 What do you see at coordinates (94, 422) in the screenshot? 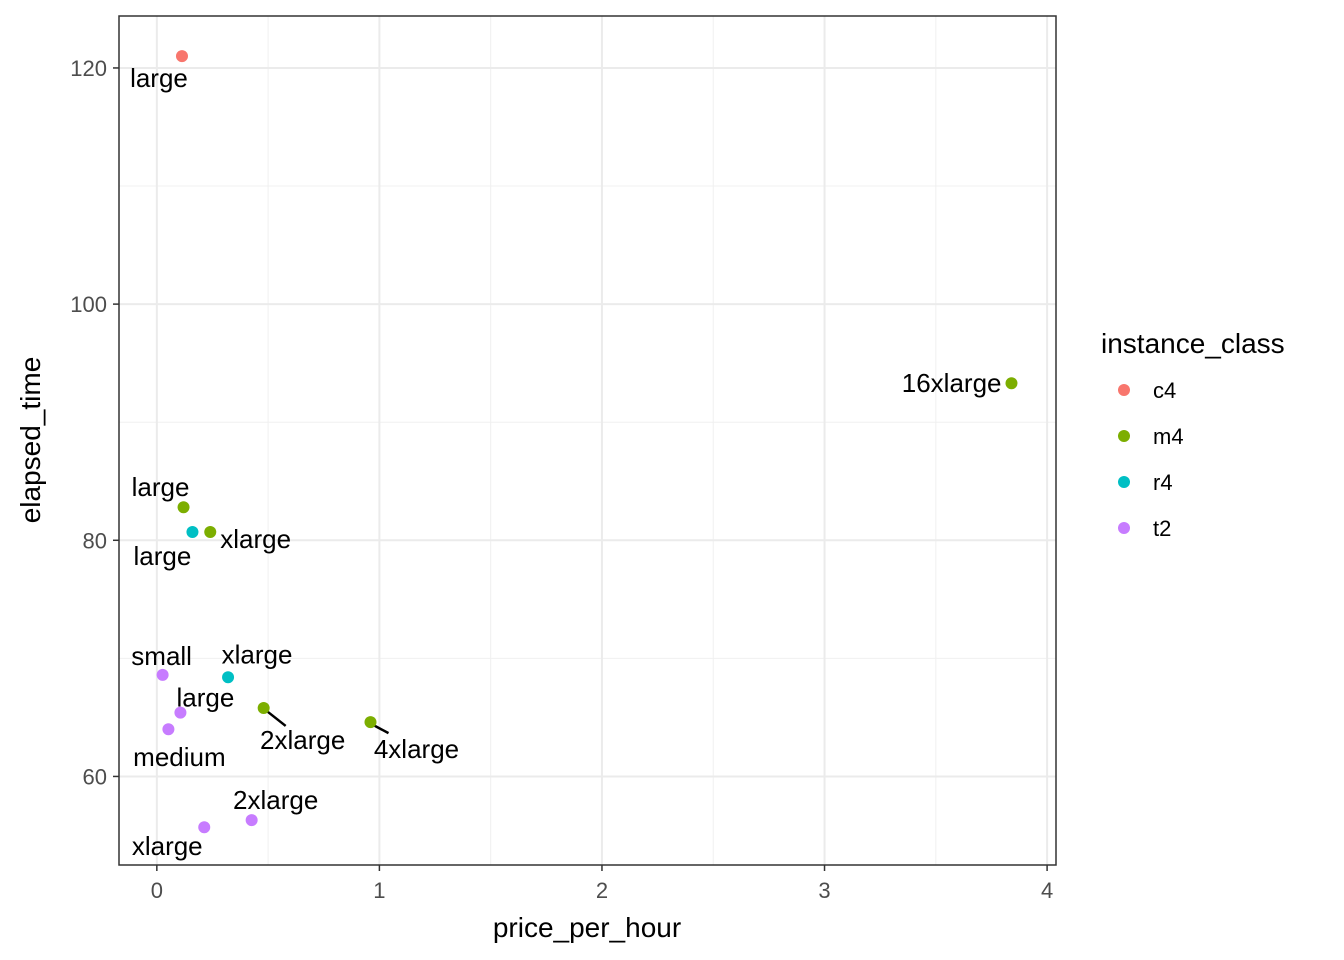
I see `y-axis-ticks: 60 80 100 120` at bounding box center [94, 422].